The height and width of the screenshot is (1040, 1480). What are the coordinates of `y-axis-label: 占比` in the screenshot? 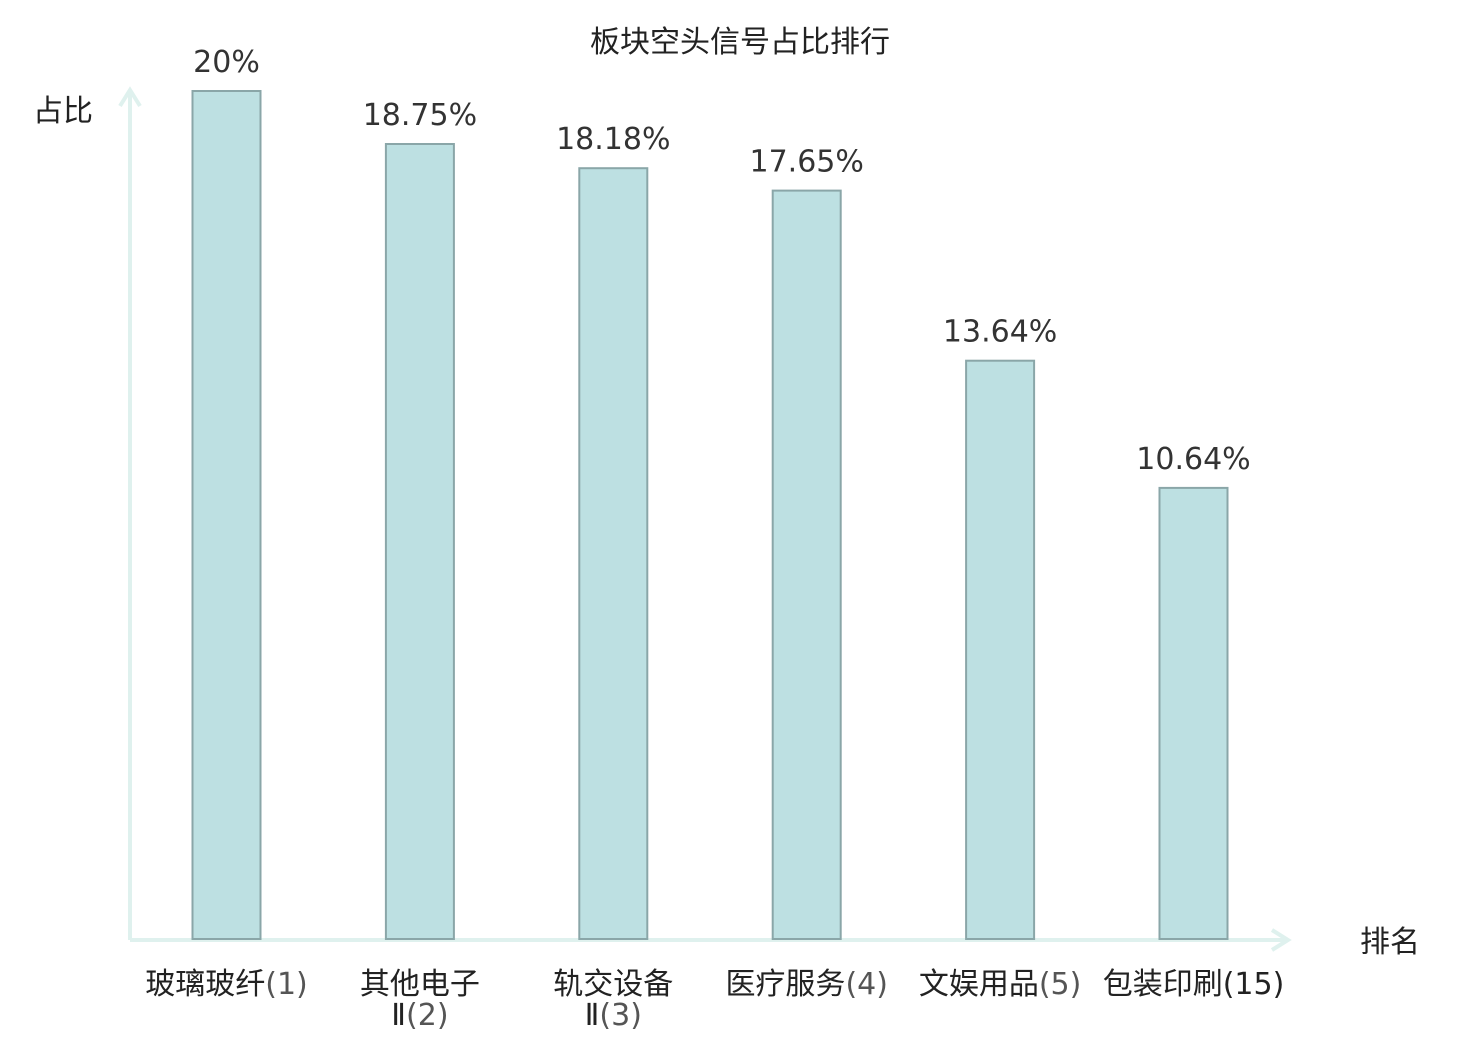 It's located at (63, 111).